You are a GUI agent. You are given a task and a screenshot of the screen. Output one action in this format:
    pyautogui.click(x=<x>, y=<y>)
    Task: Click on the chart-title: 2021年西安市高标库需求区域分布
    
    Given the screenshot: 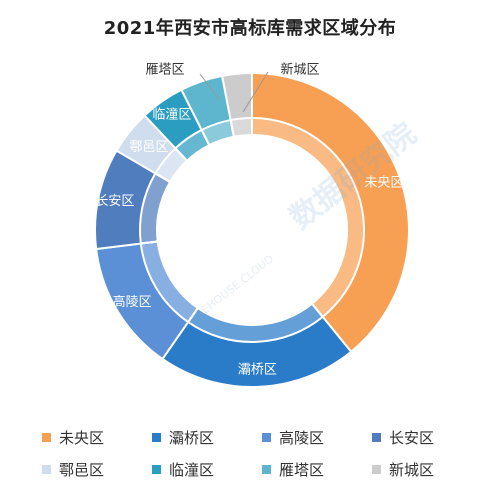 What is the action you would take?
    pyautogui.click(x=250, y=28)
    